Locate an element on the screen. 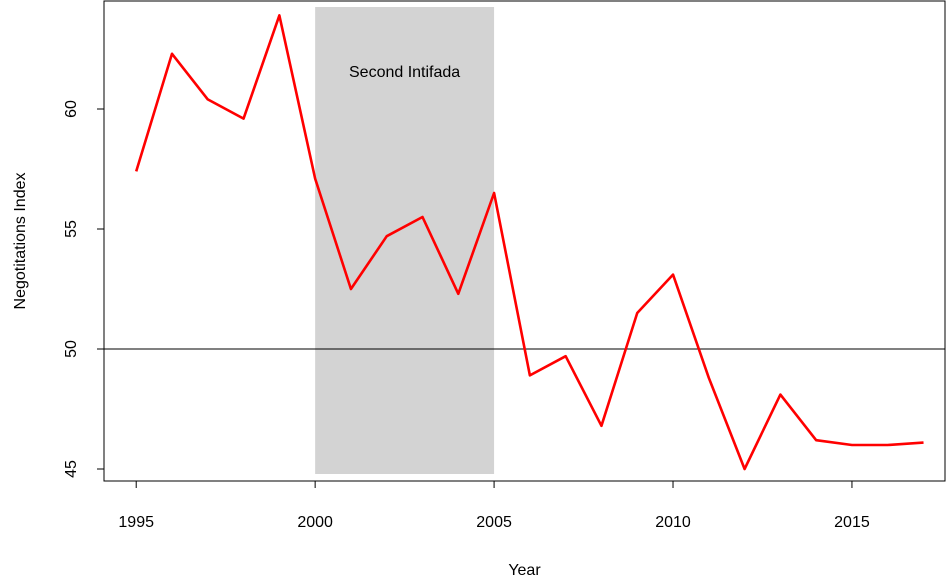 This screenshot has width=946, height=580. shaded-region-label: Second Intifada is located at coordinates (404, 72).